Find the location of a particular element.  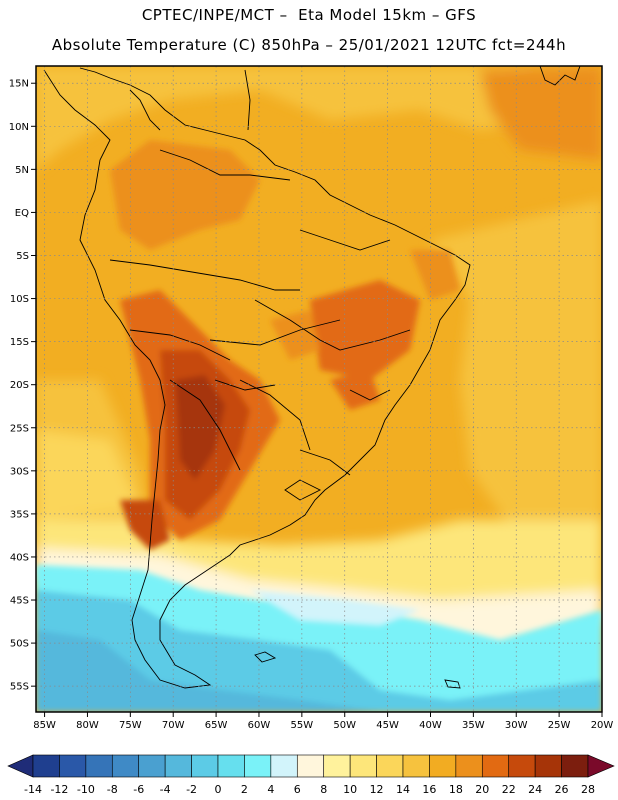

lon-tick-label: 50W is located at coordinates (344, 725).